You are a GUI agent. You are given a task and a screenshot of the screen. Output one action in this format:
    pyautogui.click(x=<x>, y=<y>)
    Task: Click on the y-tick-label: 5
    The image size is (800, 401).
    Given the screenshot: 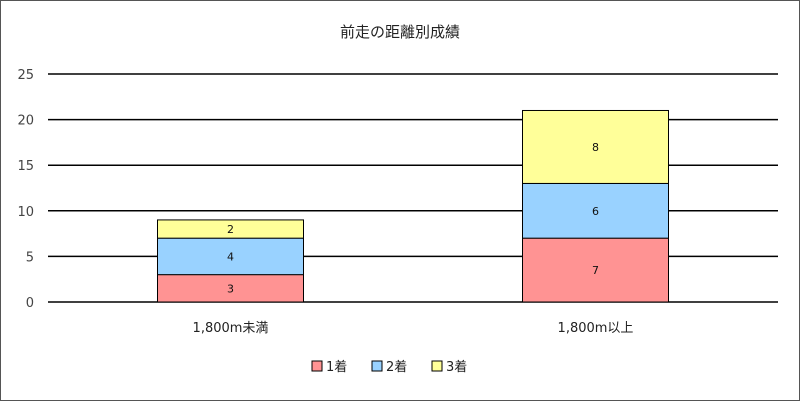 What is the action you would take?
    pyautogui.click(x=30, y=257)
    